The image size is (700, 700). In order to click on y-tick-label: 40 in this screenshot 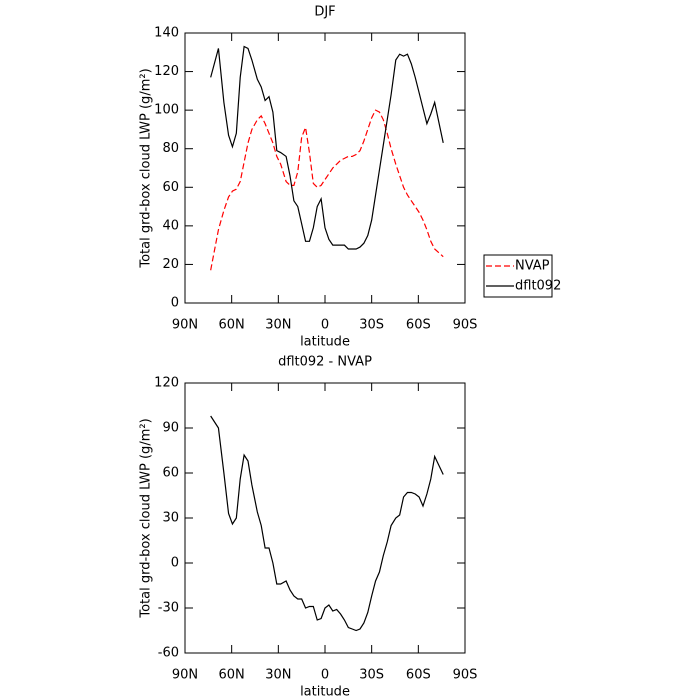, I will do `click(170, 225)`.